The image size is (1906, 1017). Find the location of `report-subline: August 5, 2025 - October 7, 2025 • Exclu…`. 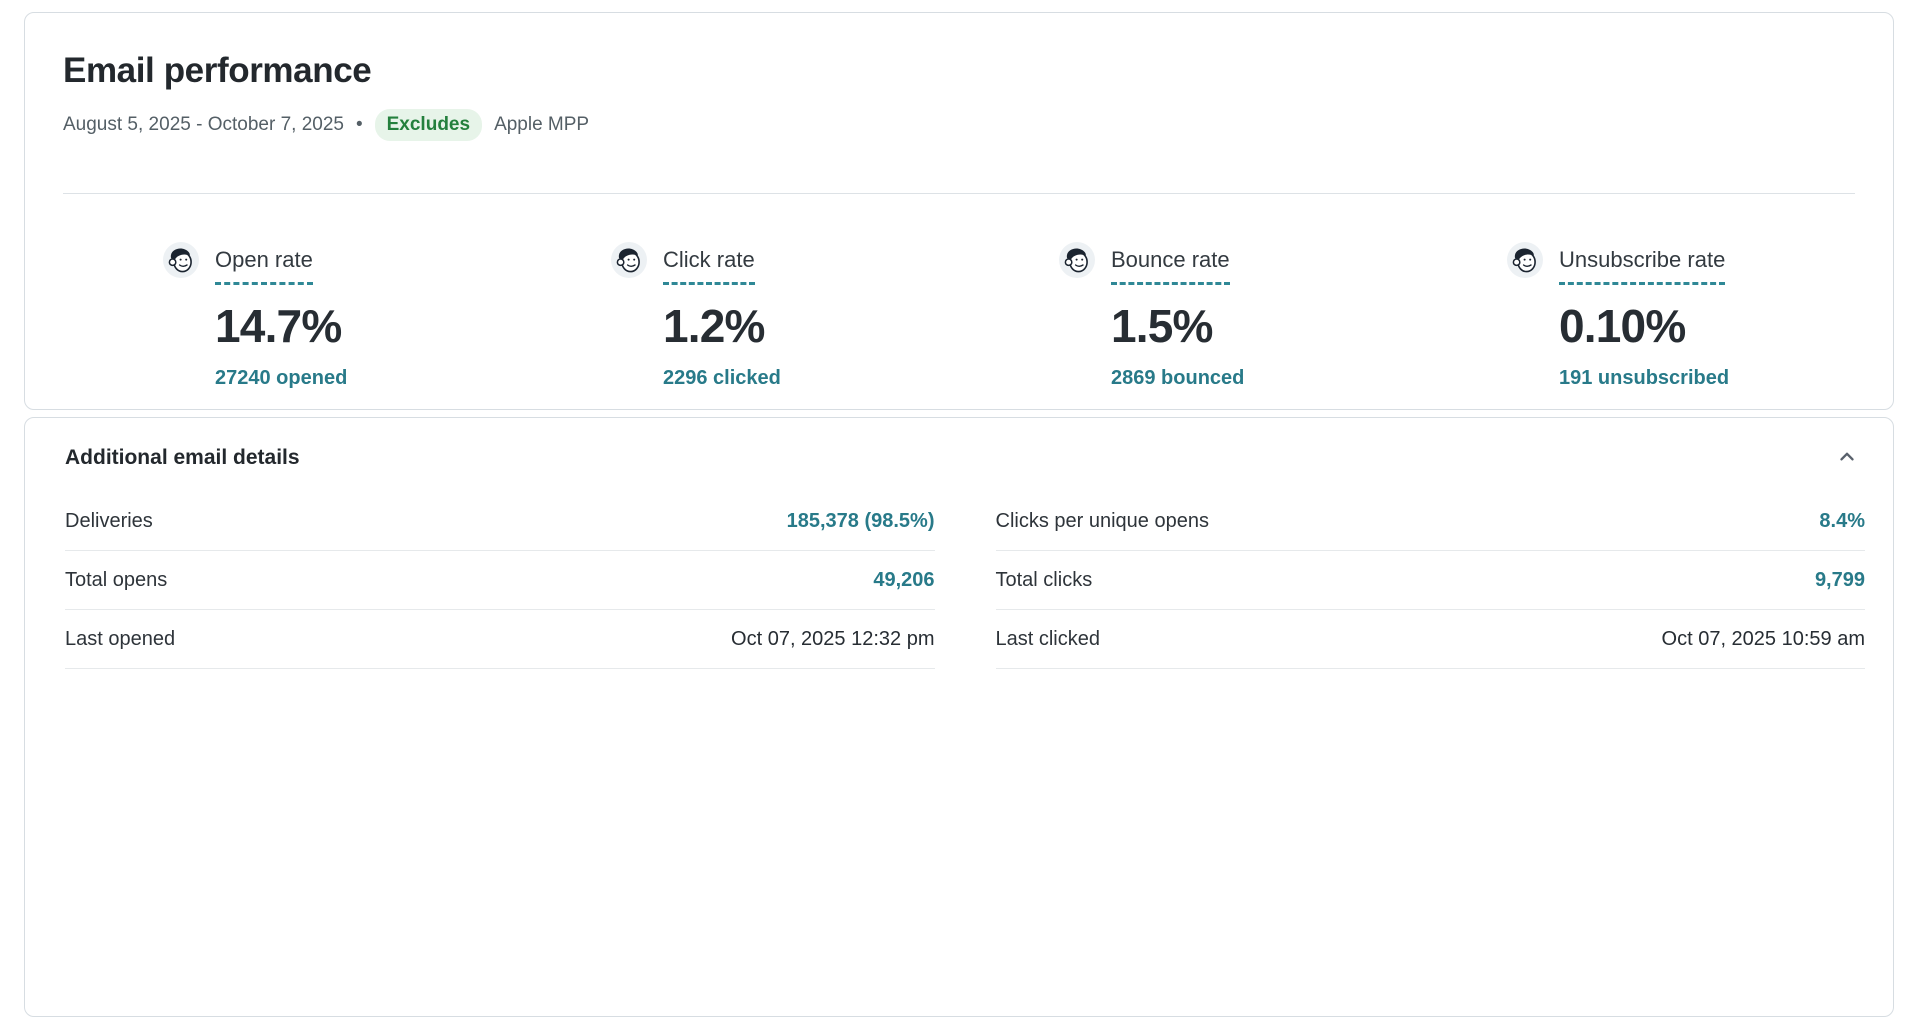

report-subline: August 5, 2025 - October 7, 2025 • Exclu… is located at coordinates (959, 125).